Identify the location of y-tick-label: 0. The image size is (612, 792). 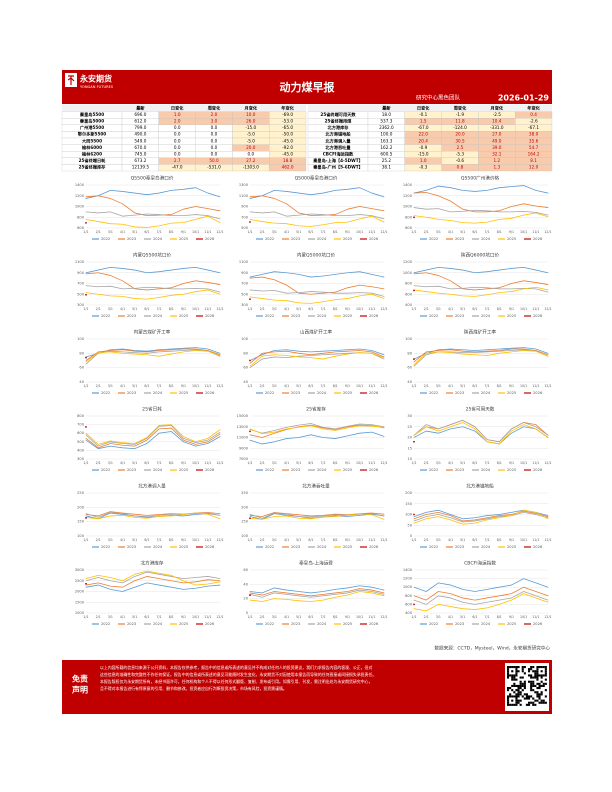
(411, 536).